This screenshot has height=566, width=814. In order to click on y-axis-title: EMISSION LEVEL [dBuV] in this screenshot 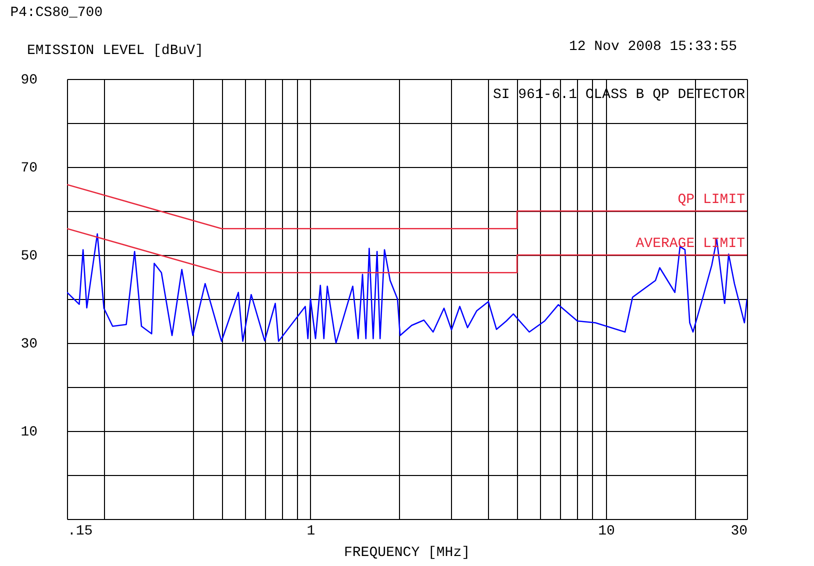, I will do `click(115, 51)`.